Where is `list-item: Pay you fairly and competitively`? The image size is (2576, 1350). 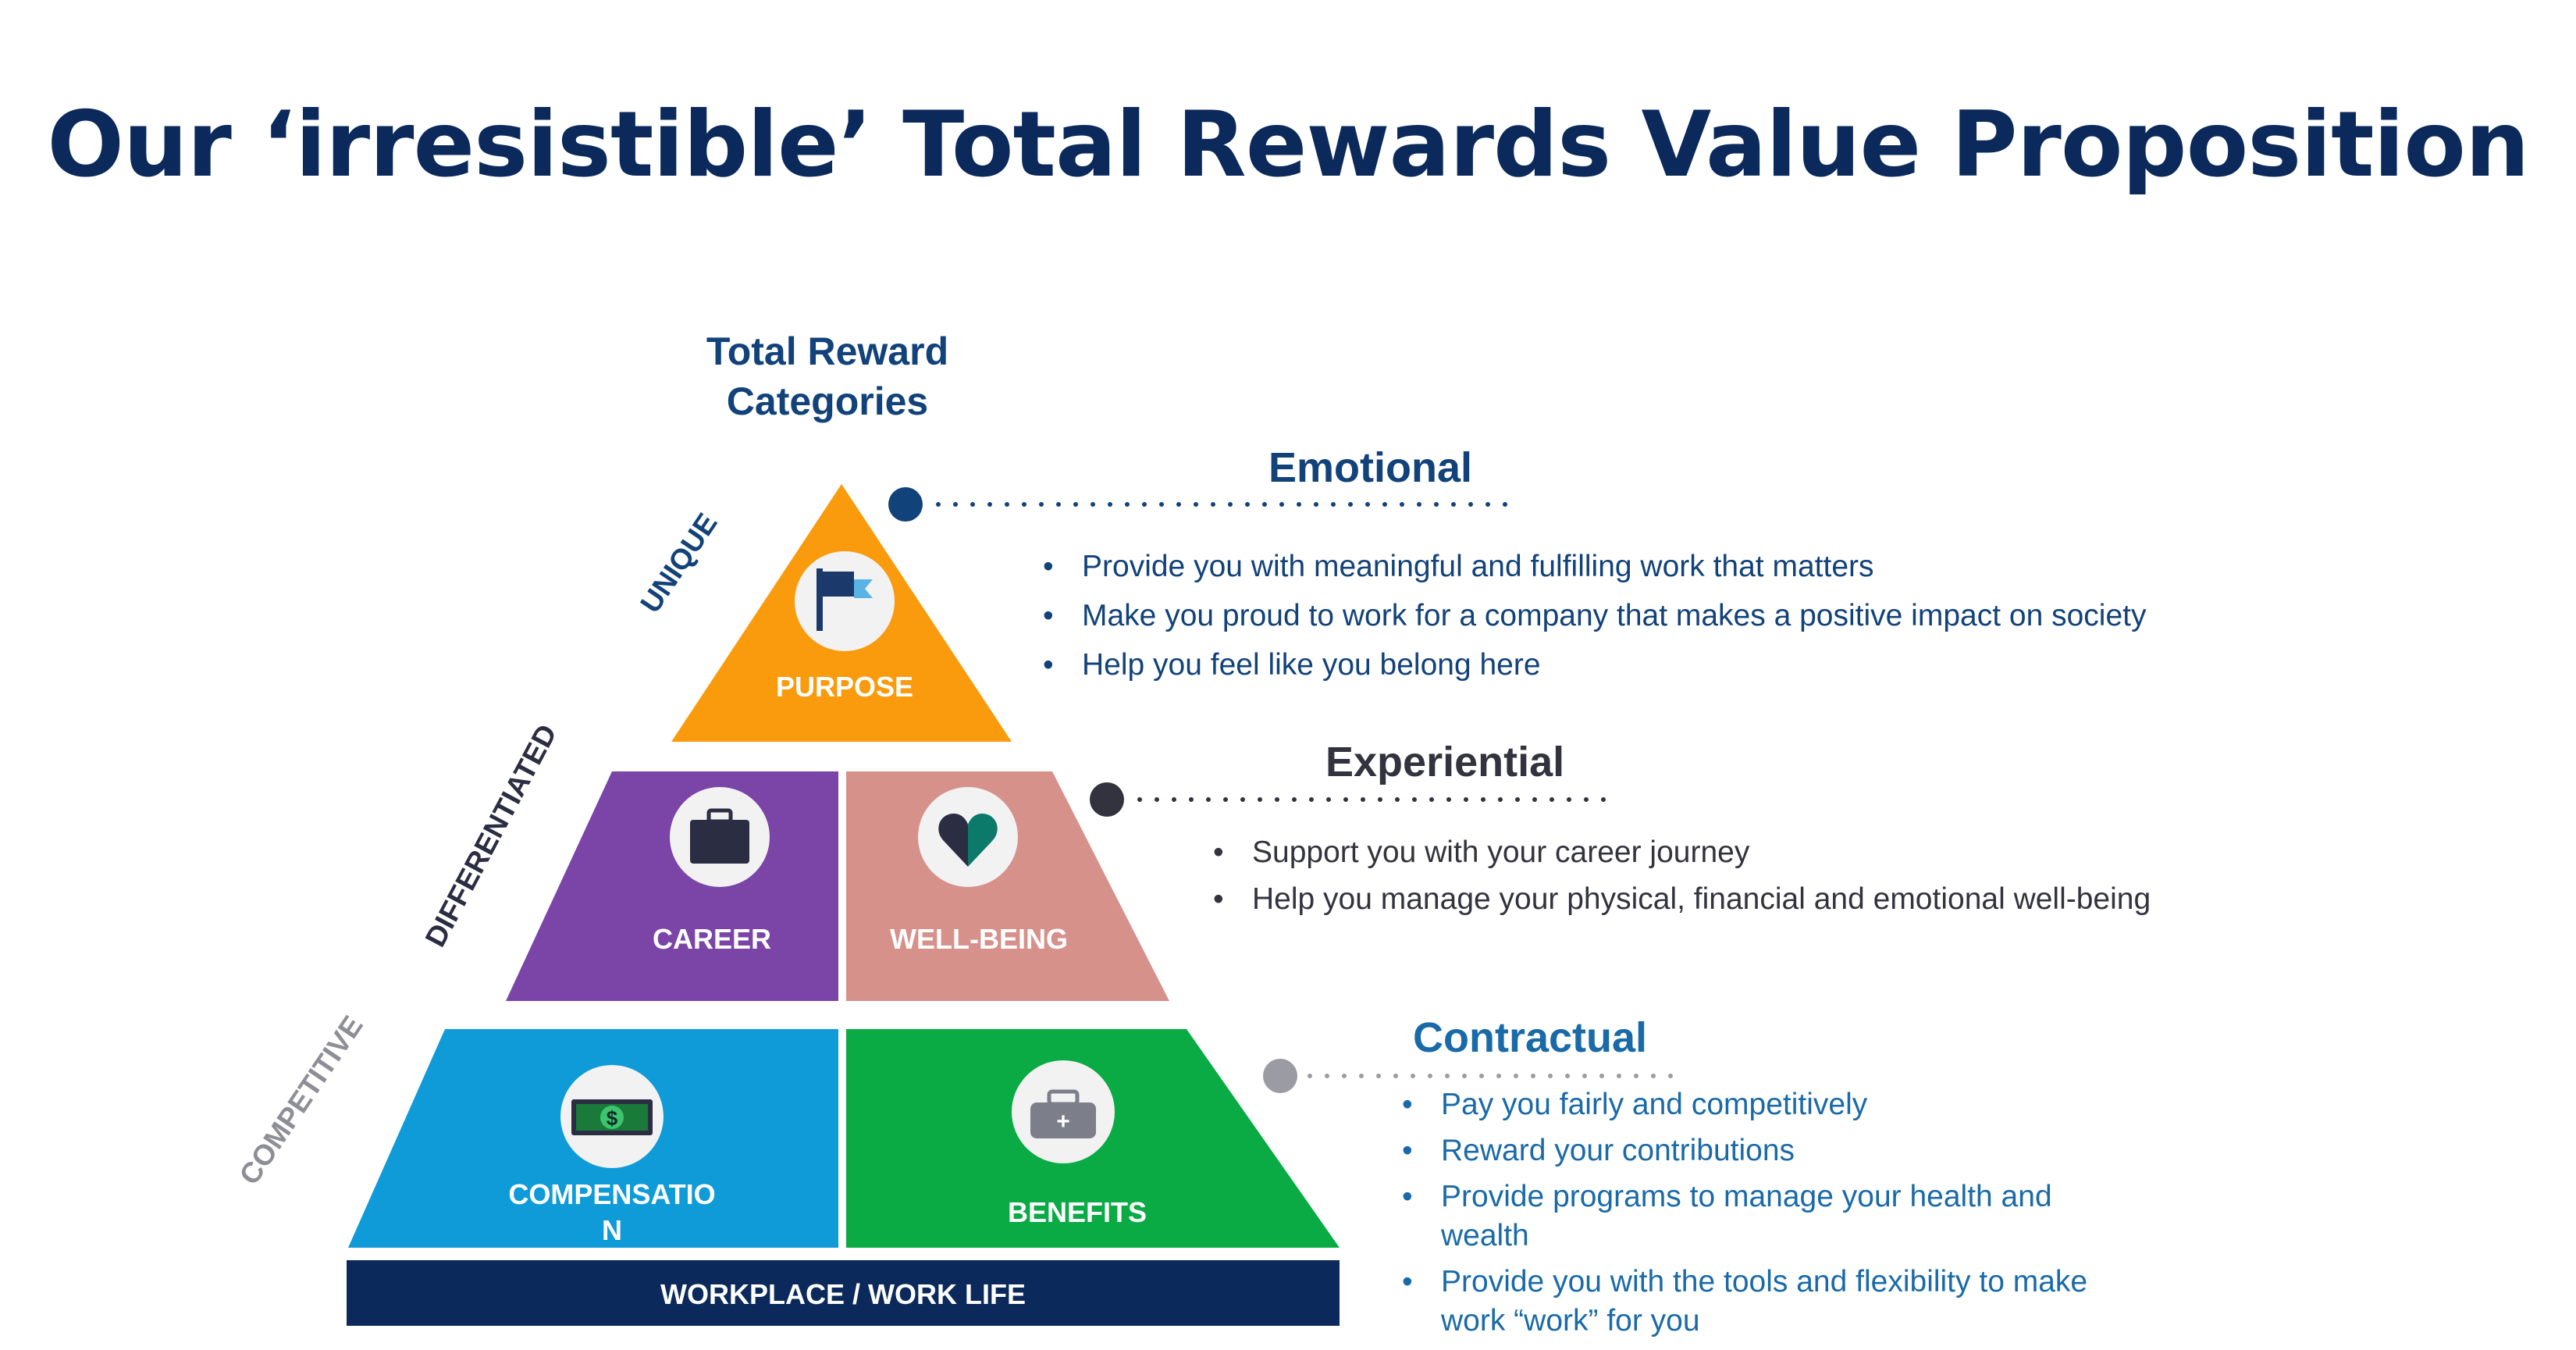
list-item: Pay you fairly and competitively is located at coordinates (1748, 1104).